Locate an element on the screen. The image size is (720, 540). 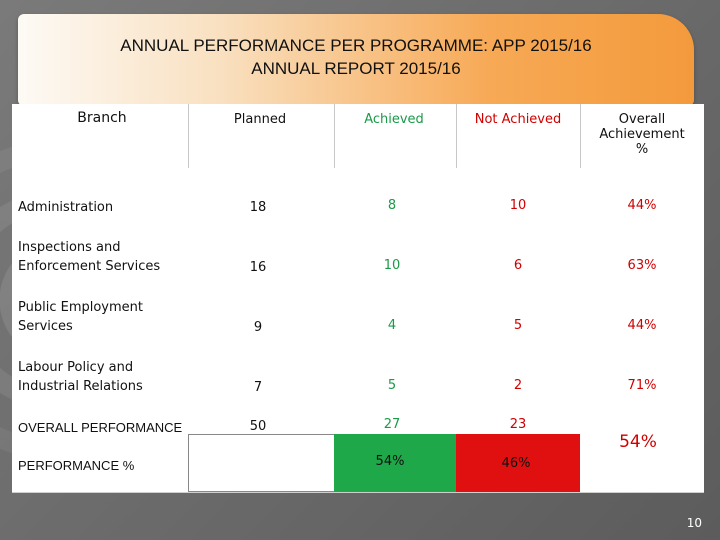
not-achieved-value: 10 is located at coordinates (518, 205).